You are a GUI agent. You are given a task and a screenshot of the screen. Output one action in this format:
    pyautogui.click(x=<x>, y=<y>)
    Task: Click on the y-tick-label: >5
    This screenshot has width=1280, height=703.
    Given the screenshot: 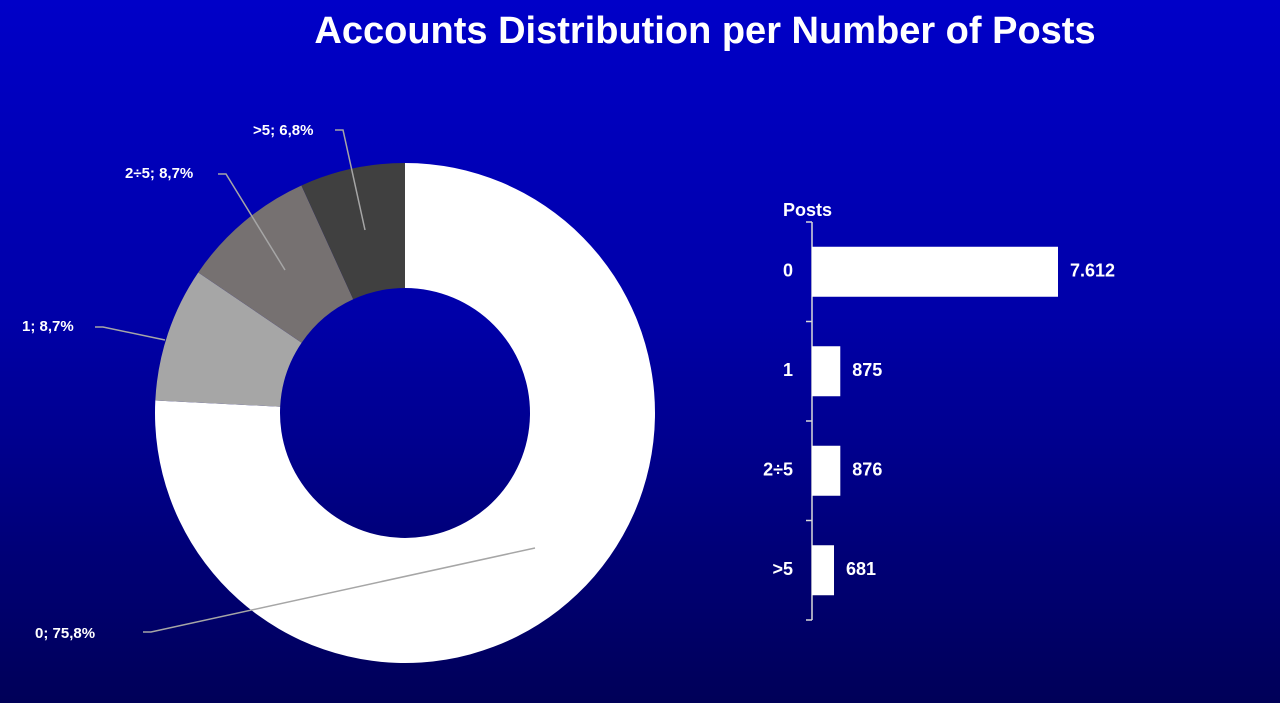 What is the action you would take?
    pyautogui.click(x=782, y=569)
    